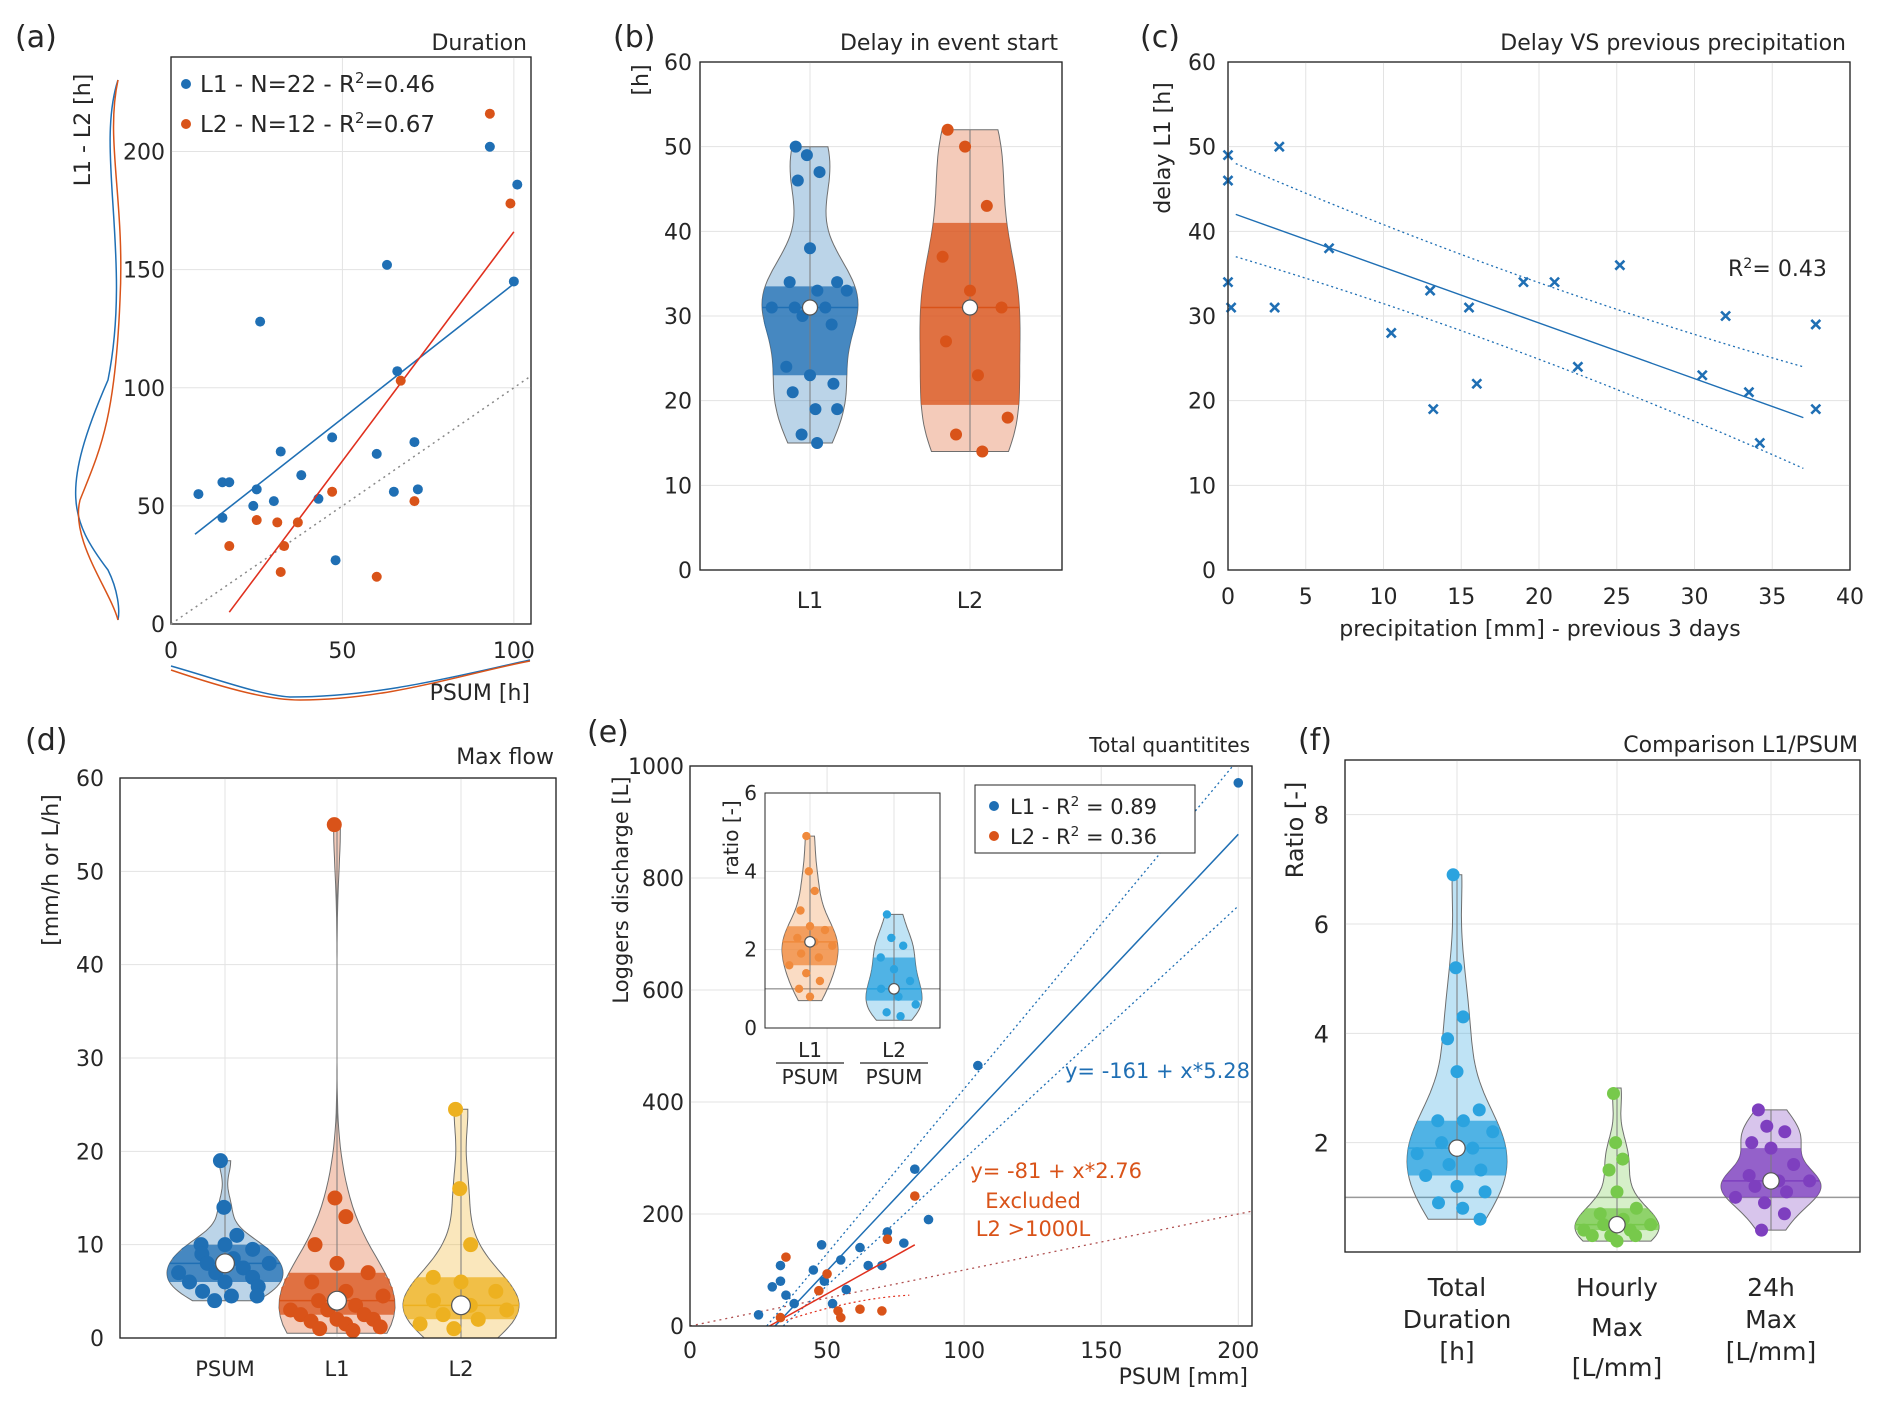  I want to click on x-tick-label: L1, so click(810, 601).